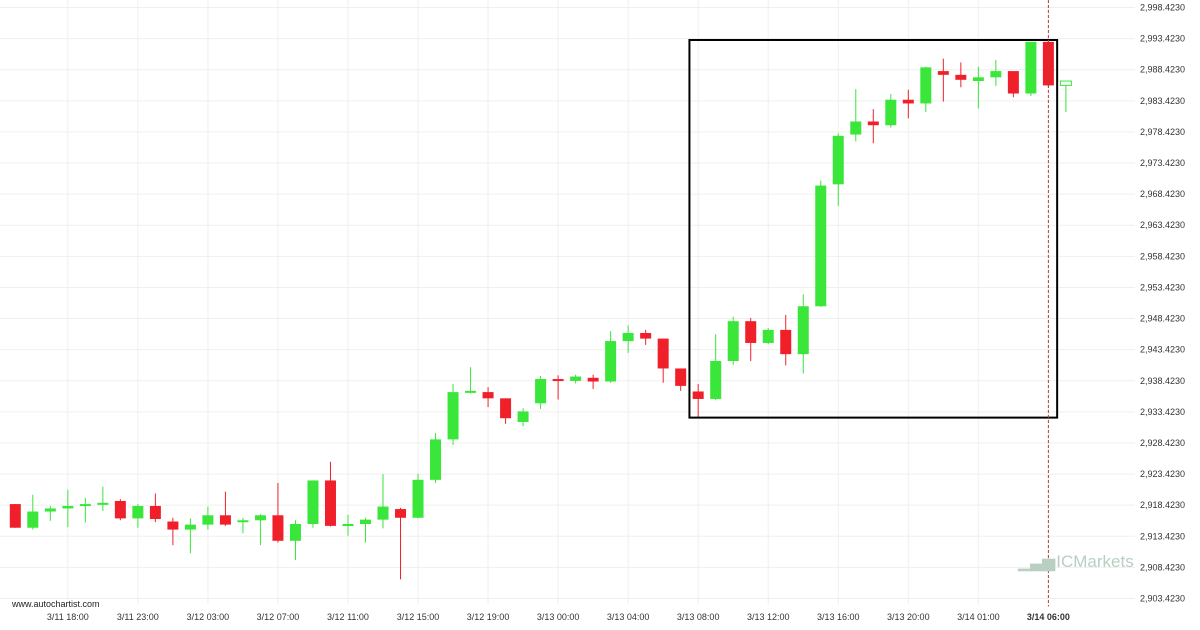 The height and width of the screenshot is (630, 1200). Describe the element at coordinates (978, 617) in the screenshot. I see `x-tick-label: 3/14 01:00` at that location.